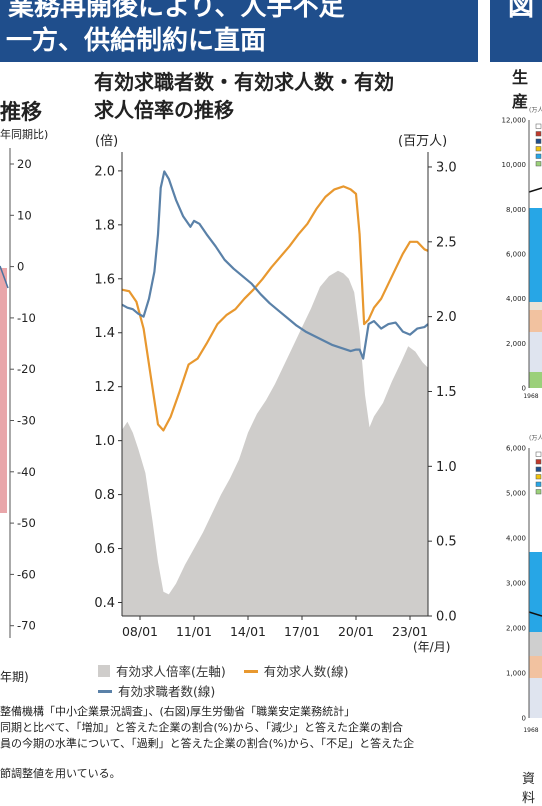 The height and width of the screenshot is (806, 542). Describe the element at coordinates (535, 380) in the screenshot. I see `right-upper-area-green` at that location.